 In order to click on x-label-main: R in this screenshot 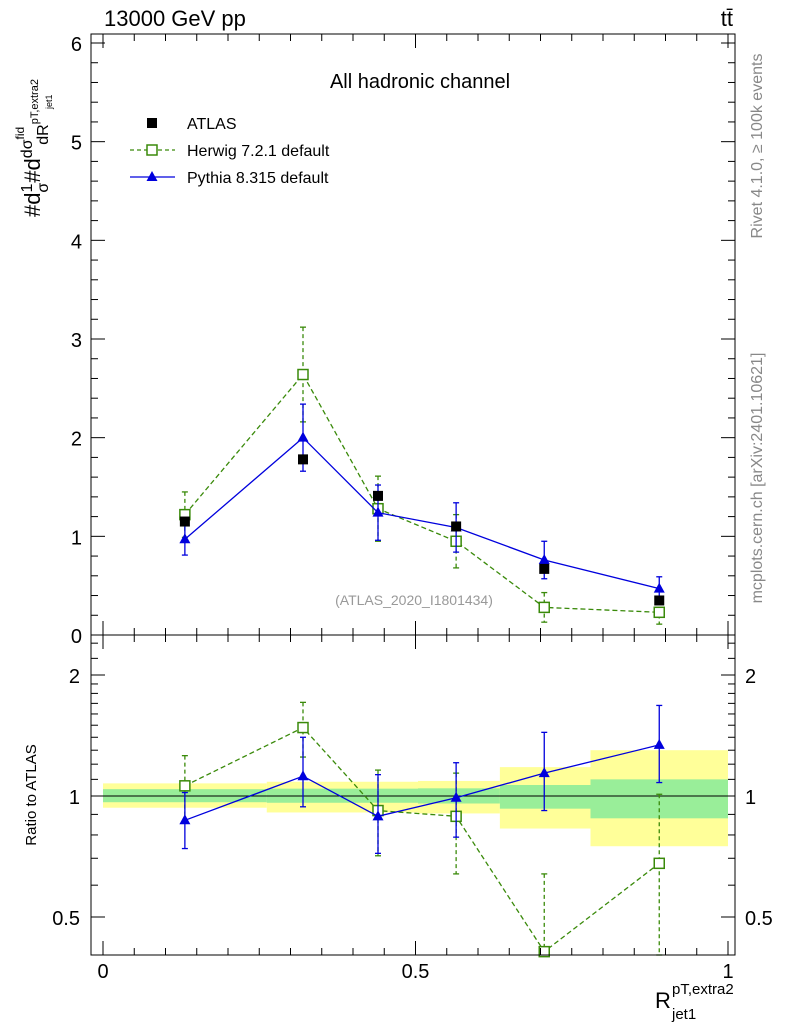, I will do `click(663, 1000)`.